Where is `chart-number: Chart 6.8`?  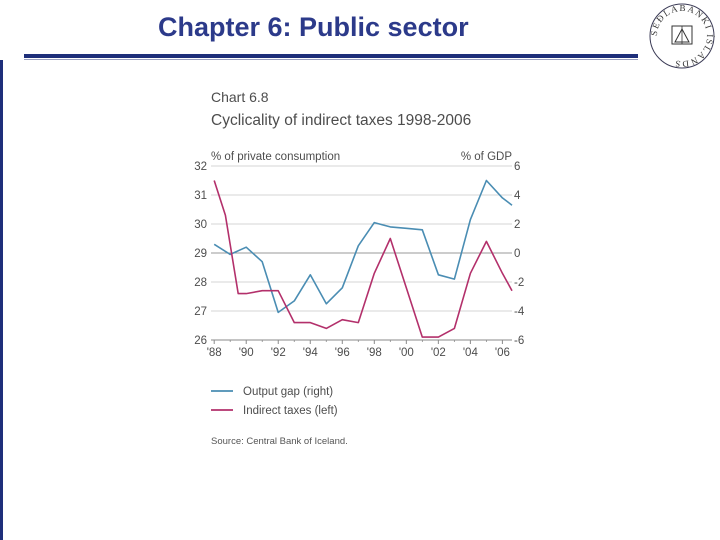 chart-number: Chart 6.8 is located at coordinates (240, 97).